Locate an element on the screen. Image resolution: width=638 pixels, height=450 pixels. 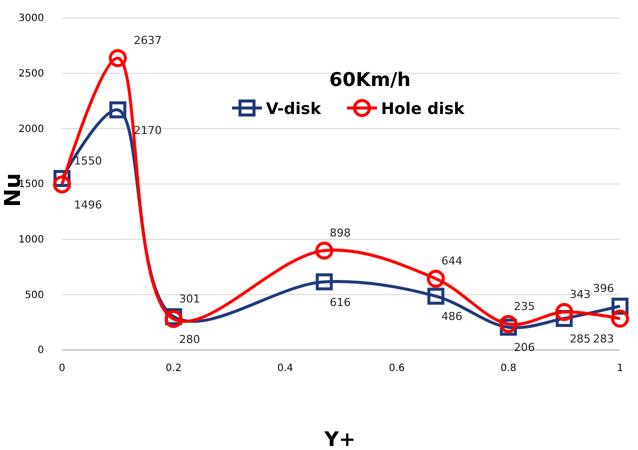
x-tick-label: 0.2 is located at coordinates (174, 368).